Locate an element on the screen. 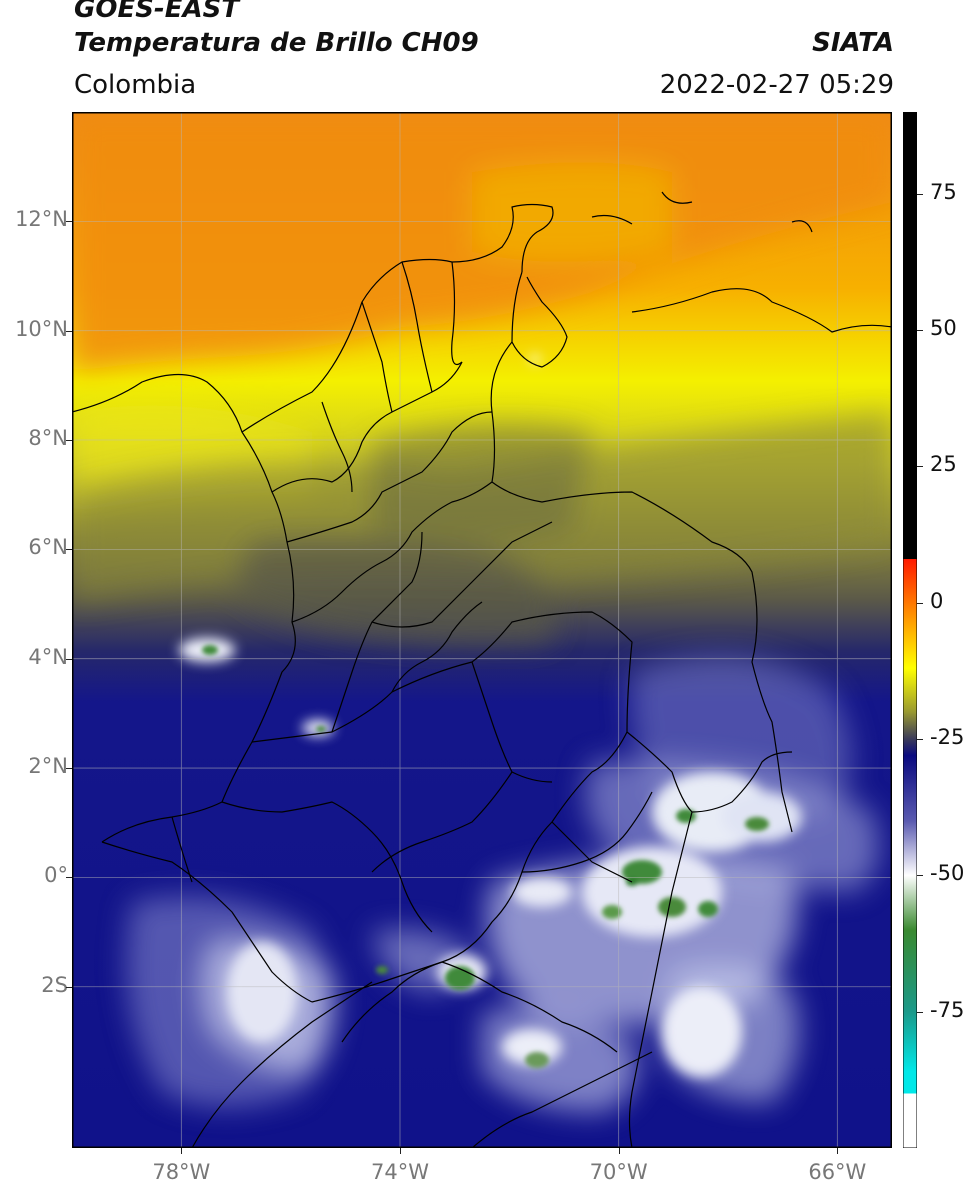 Image resolution: width=966 pixels, height=1190 pixels. latitude-tick-label: 10°N is located at coordinates (41, 328).